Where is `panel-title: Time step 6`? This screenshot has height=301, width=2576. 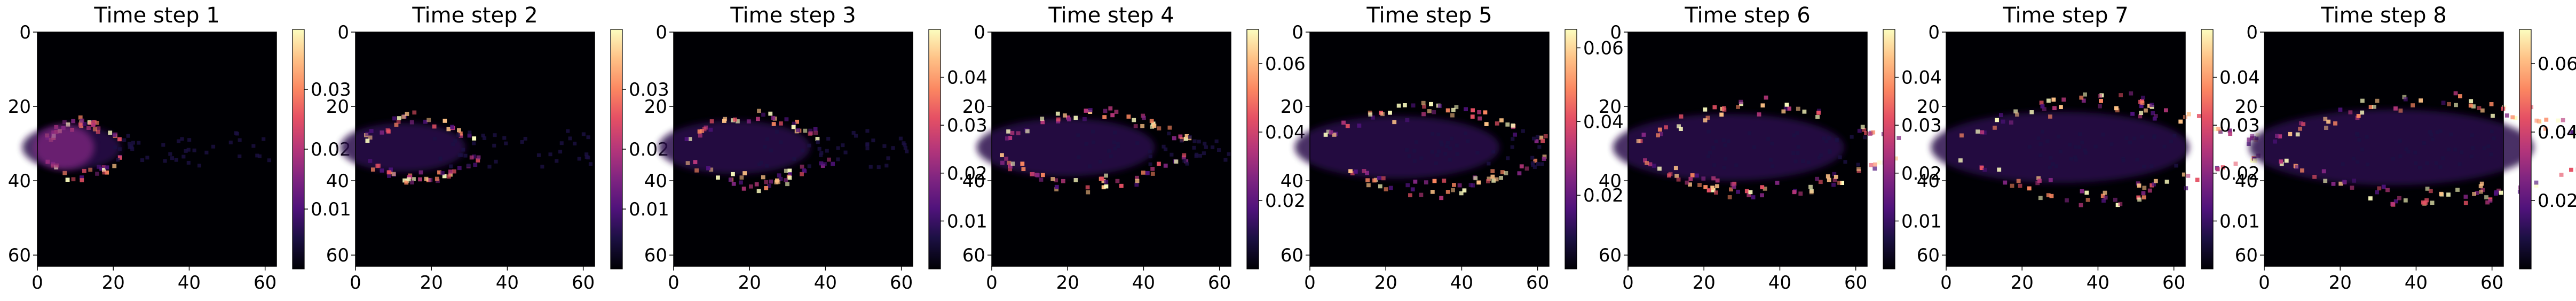
panel-title: Time step 6 is located at coordinates (1747, 15).